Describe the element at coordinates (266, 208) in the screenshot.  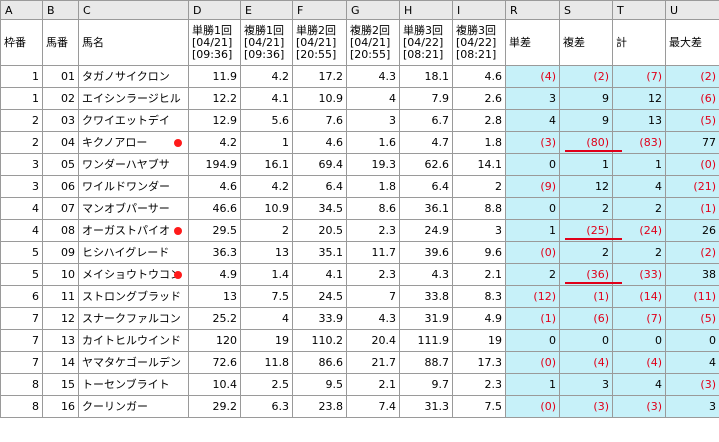
I see `cell-e: 10.9` at that location.